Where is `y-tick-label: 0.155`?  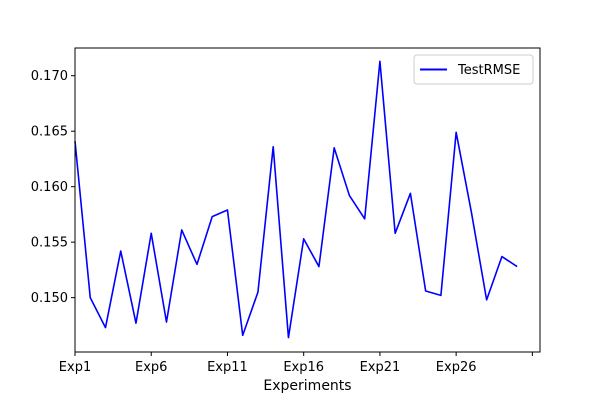 y-tick-label: 0.155 is located at coordinates (49, 243).